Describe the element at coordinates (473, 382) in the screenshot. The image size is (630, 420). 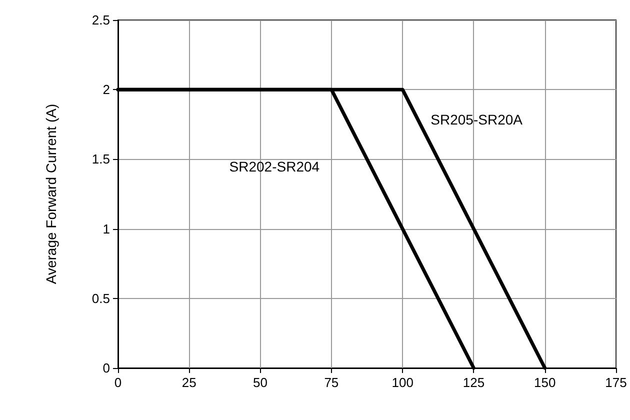
I see `x-tick-label: 125` at that location.